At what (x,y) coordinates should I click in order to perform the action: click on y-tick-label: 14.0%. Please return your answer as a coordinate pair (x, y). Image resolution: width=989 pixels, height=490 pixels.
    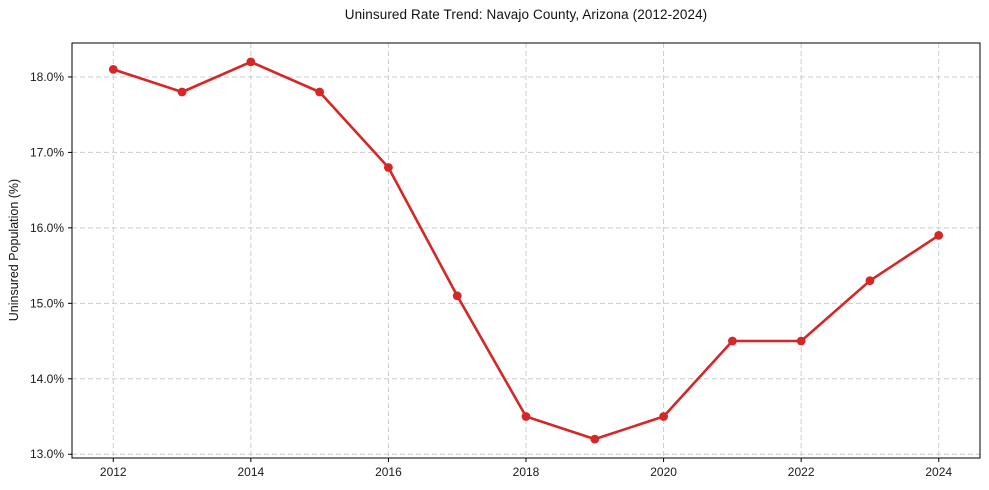
    Looking at the image, I should click on (47, 379).